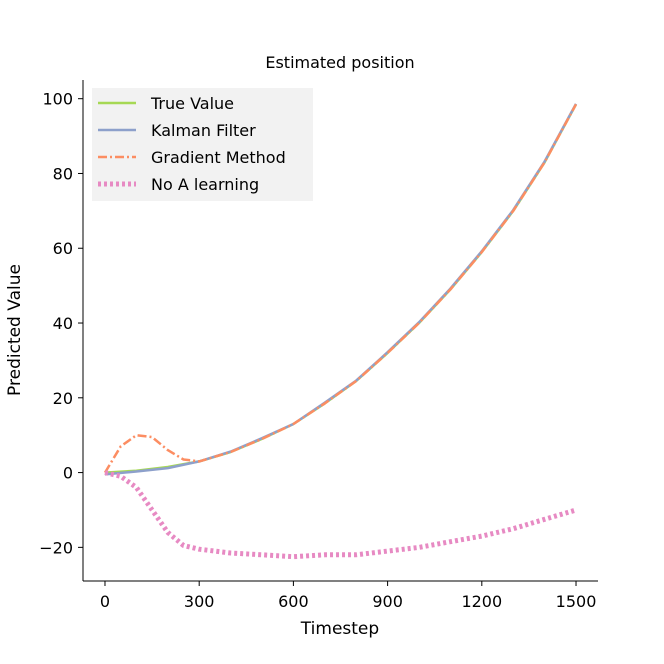 The width and height of the screenshot is (664, 664). Describe the element at coordinates (192, 103) in the screenshot. I see `legend-label: True Value` at that location.